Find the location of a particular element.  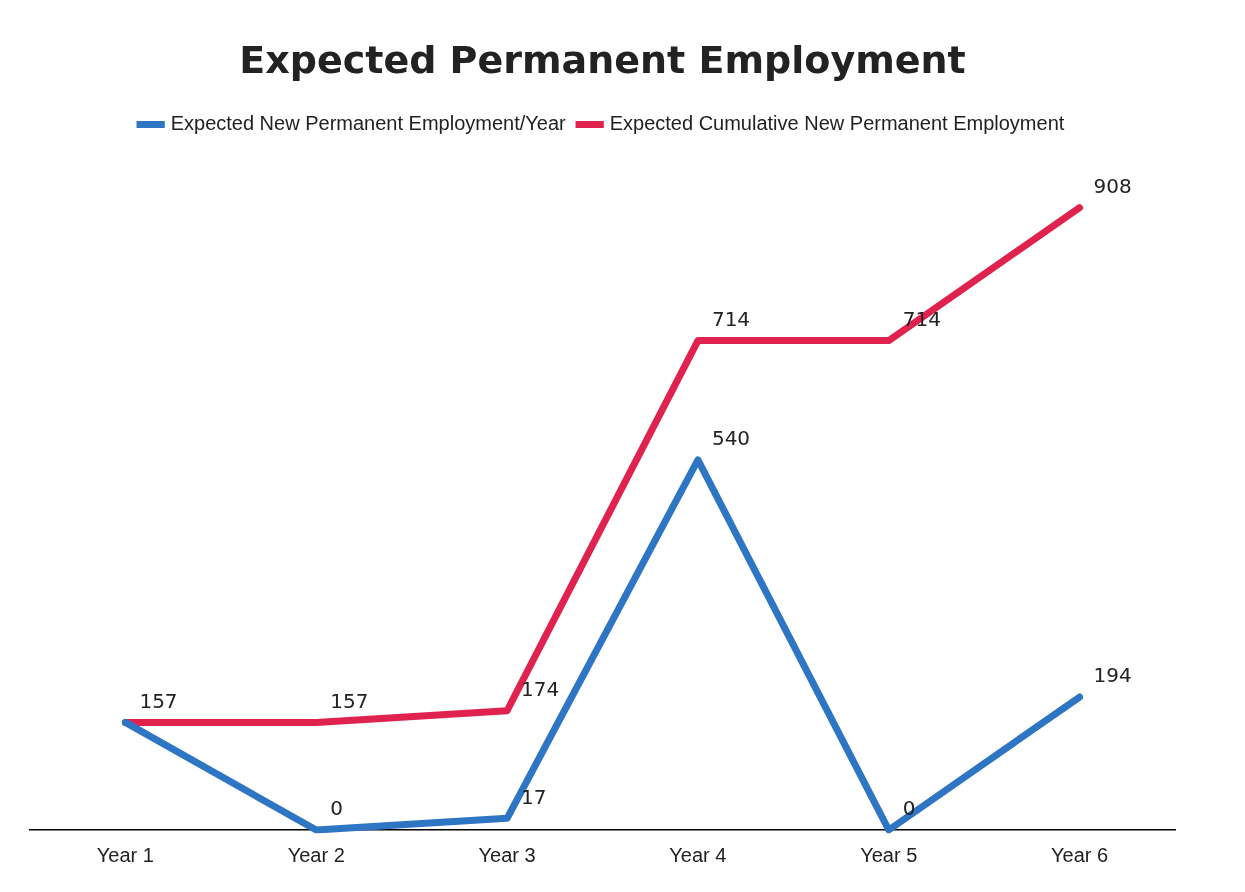

data-label: 540 is located at coordinates (731, 438).